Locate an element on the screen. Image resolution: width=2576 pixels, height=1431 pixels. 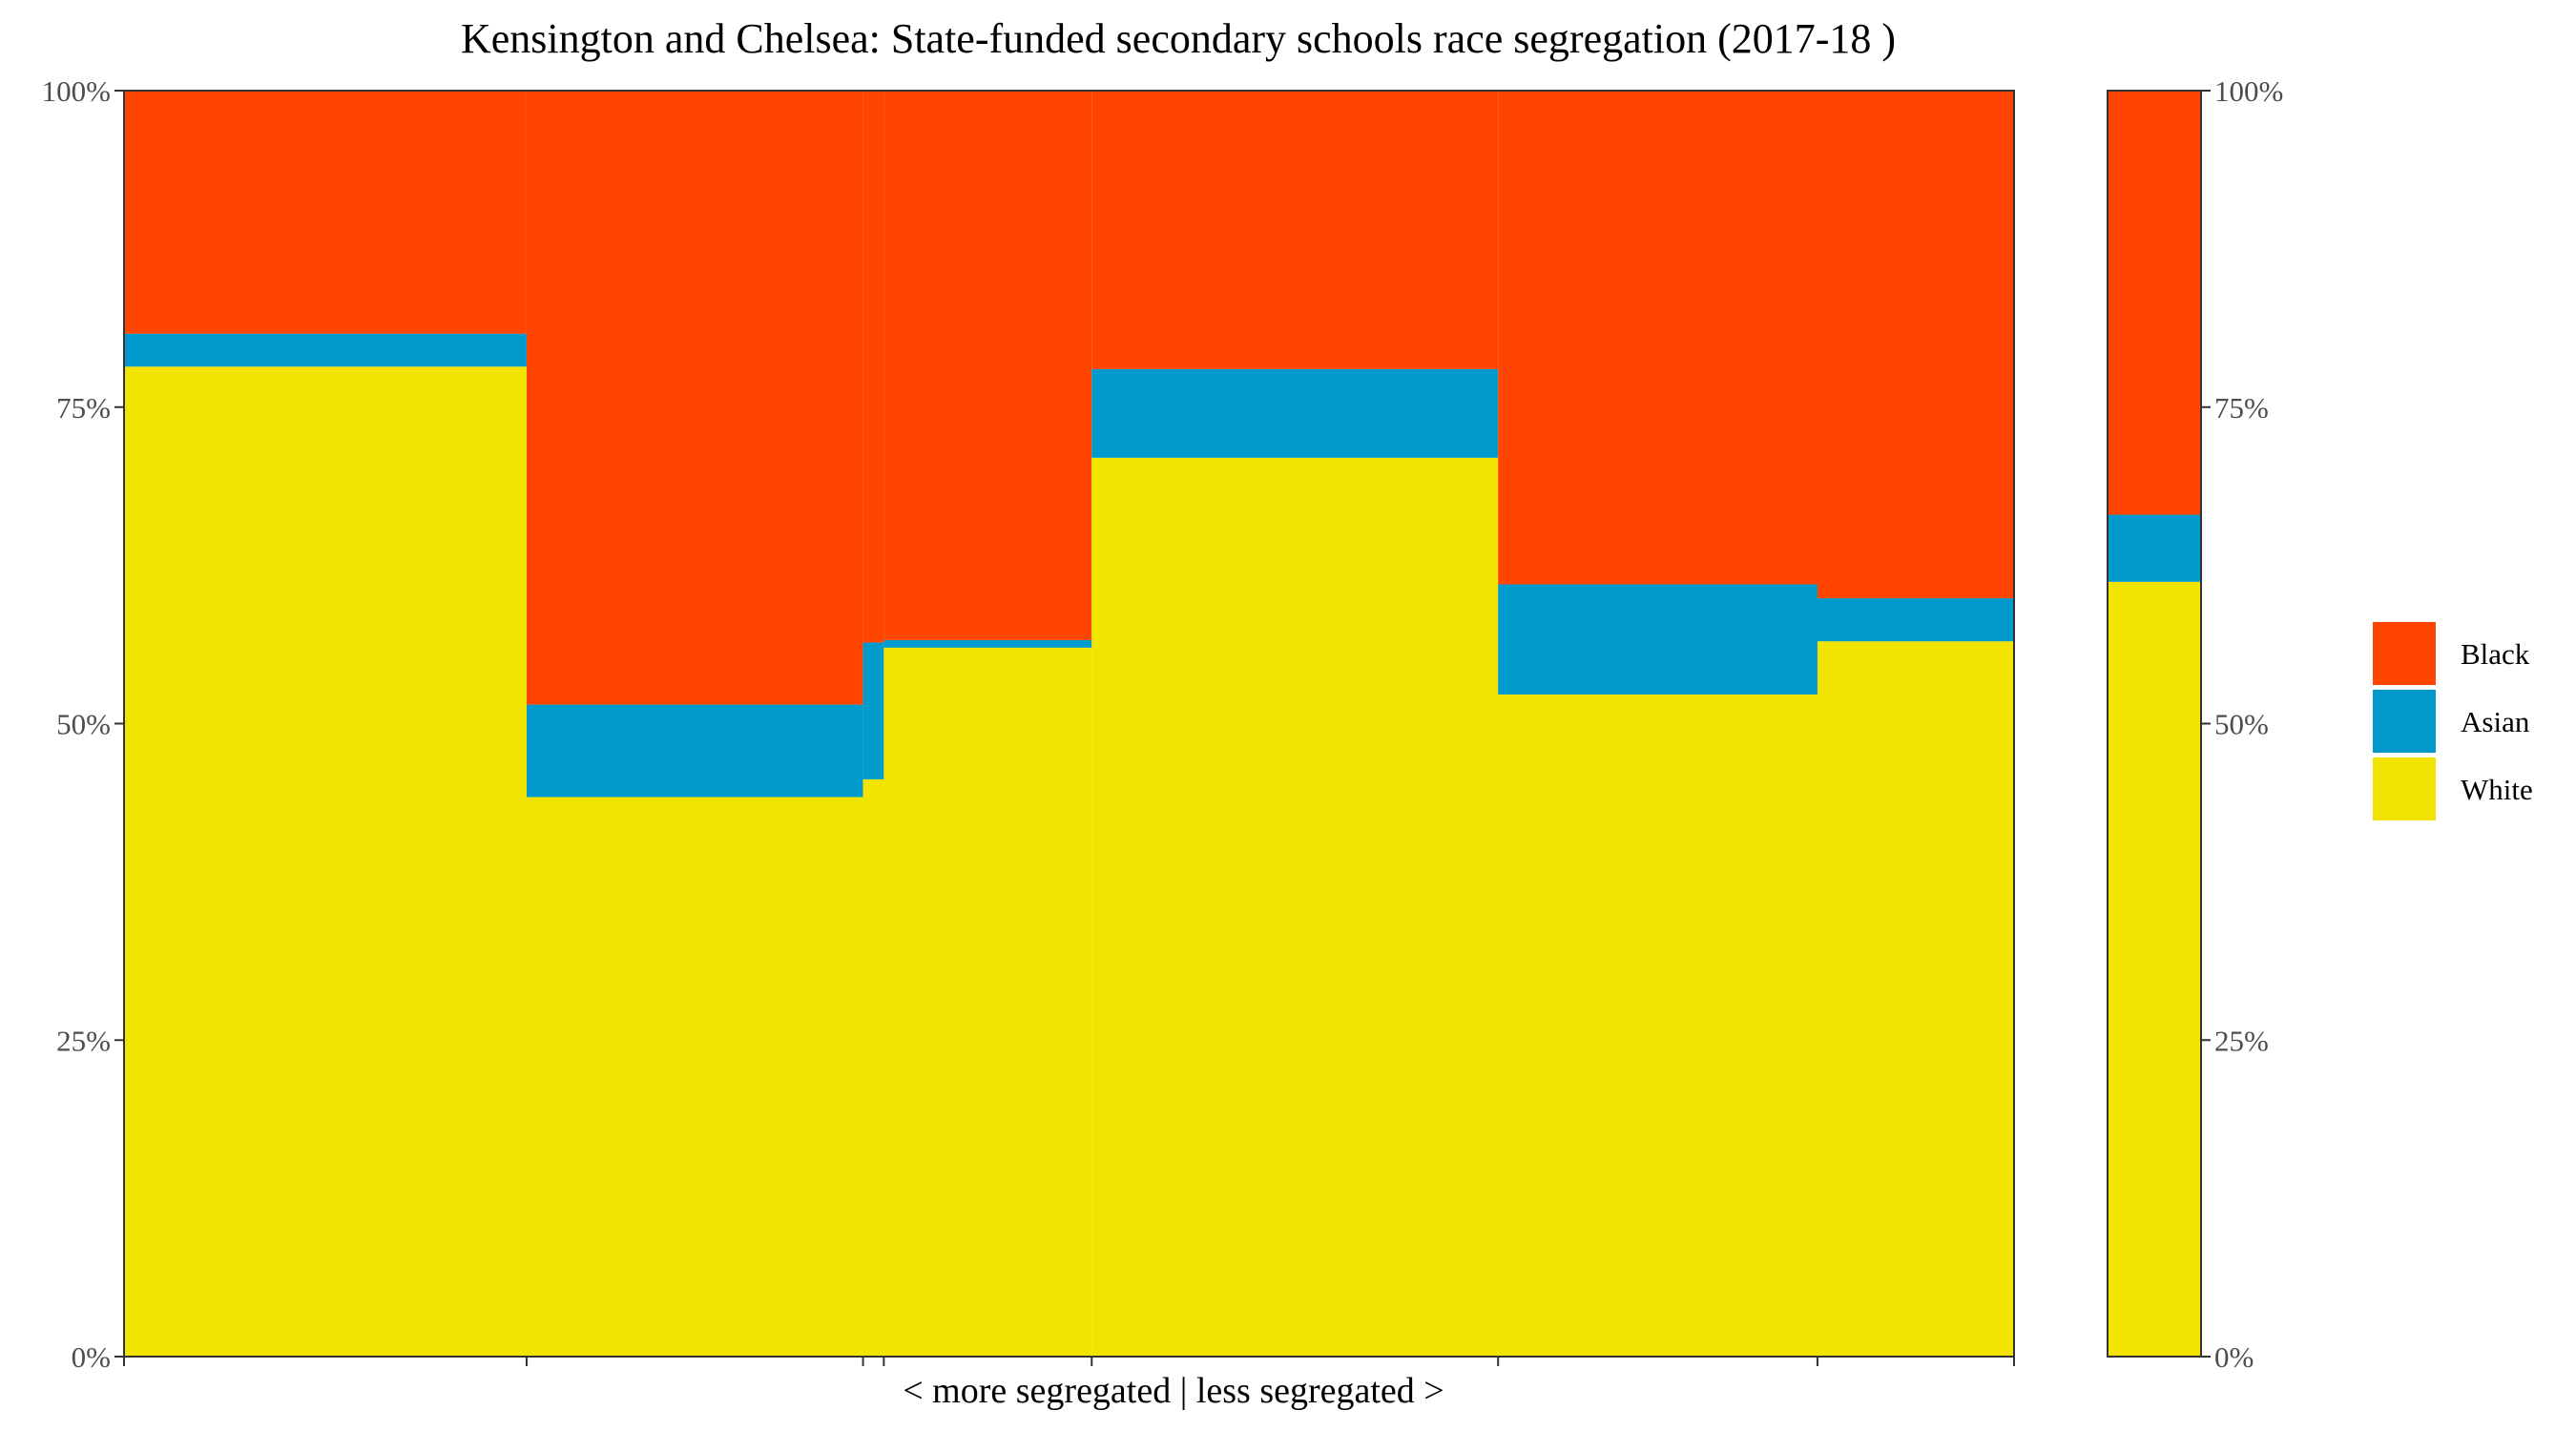
right-y-axis: 0% 25% 50% 75% 100% is located at coordinates (2241, 724).